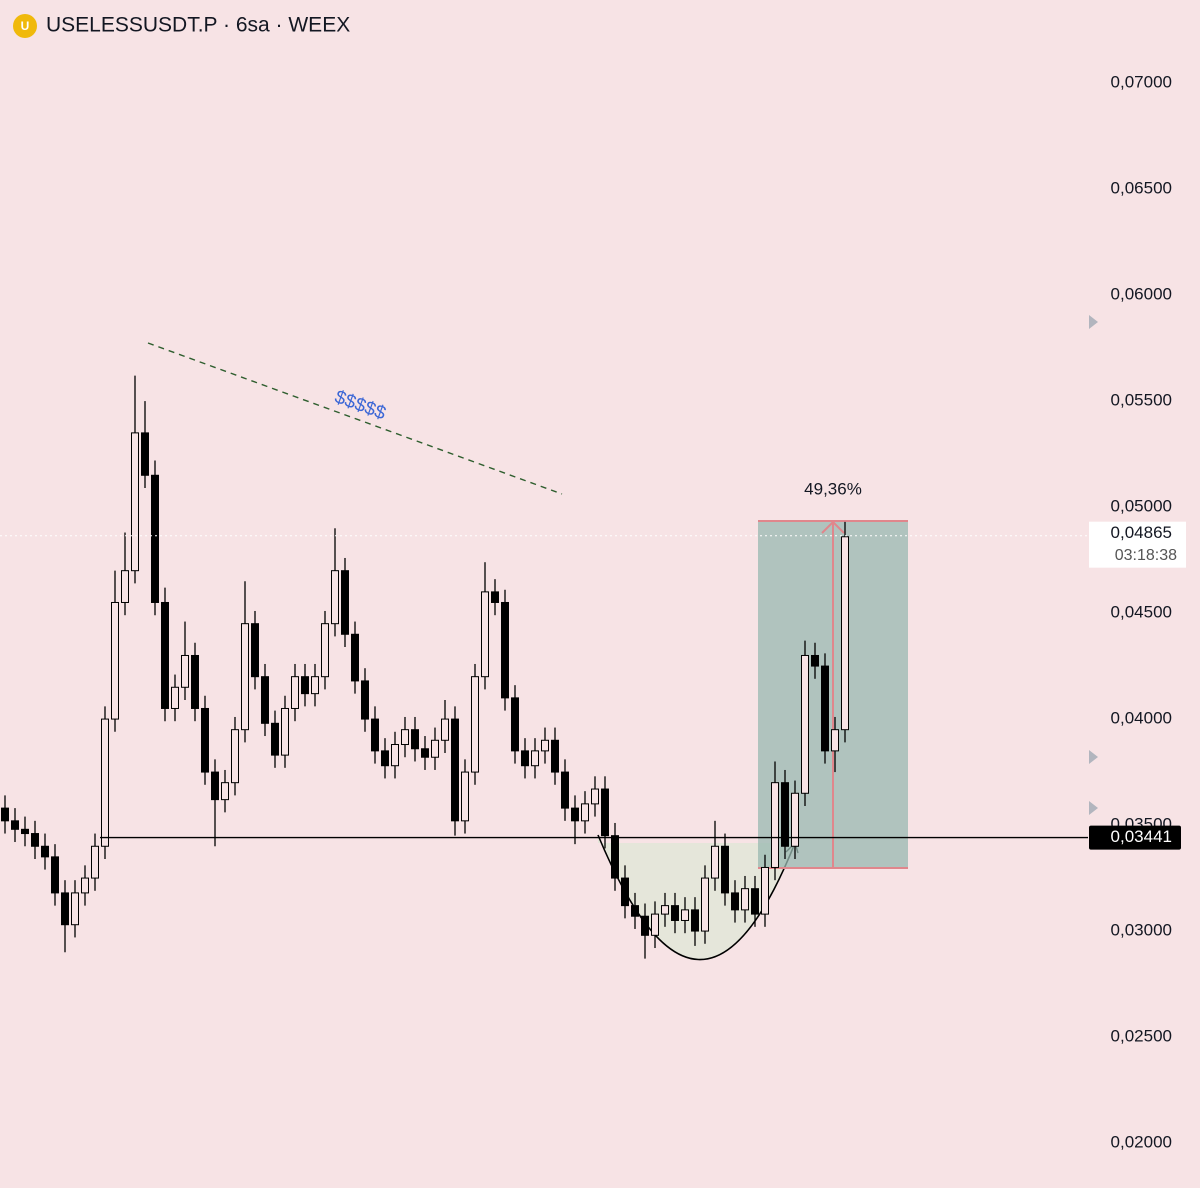  I want to click on price-label: 0,04865, so click(1141, 532).